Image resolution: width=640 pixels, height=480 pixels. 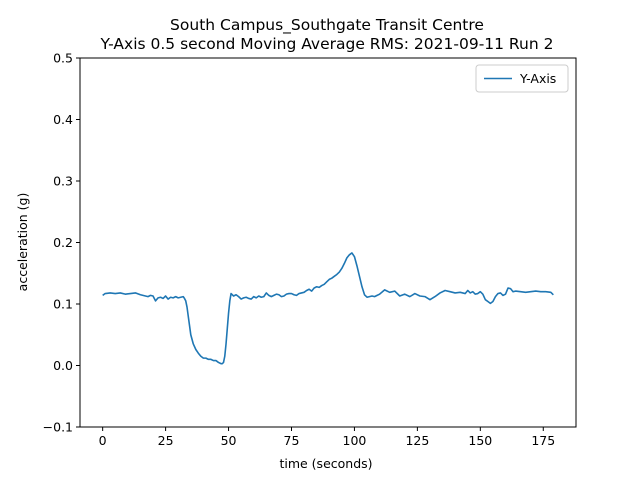 I want to click on legend-box, so click(x=522, y=78).